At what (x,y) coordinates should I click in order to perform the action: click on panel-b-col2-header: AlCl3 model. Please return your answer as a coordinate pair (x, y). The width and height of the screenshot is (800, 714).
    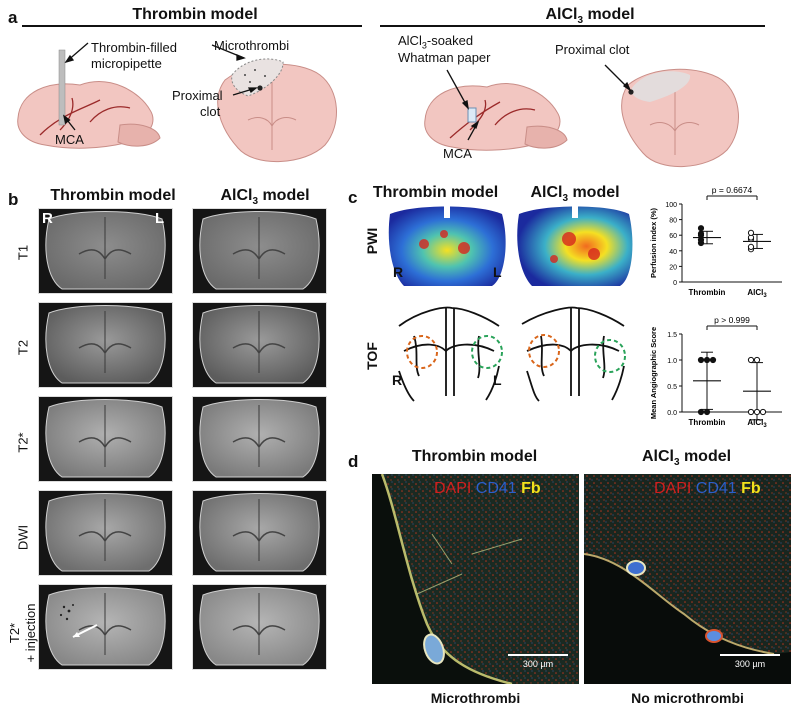
    Looking at the image, I should click on (265, 197).